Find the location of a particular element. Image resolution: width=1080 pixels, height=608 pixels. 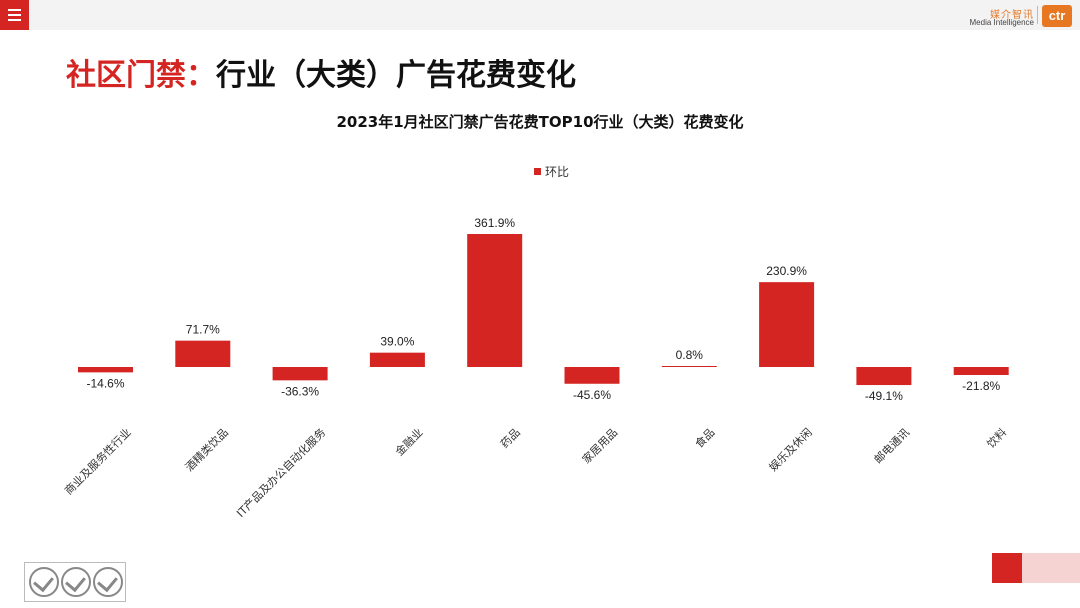

data-label: -45.6% is located at coordinates (592, 395).